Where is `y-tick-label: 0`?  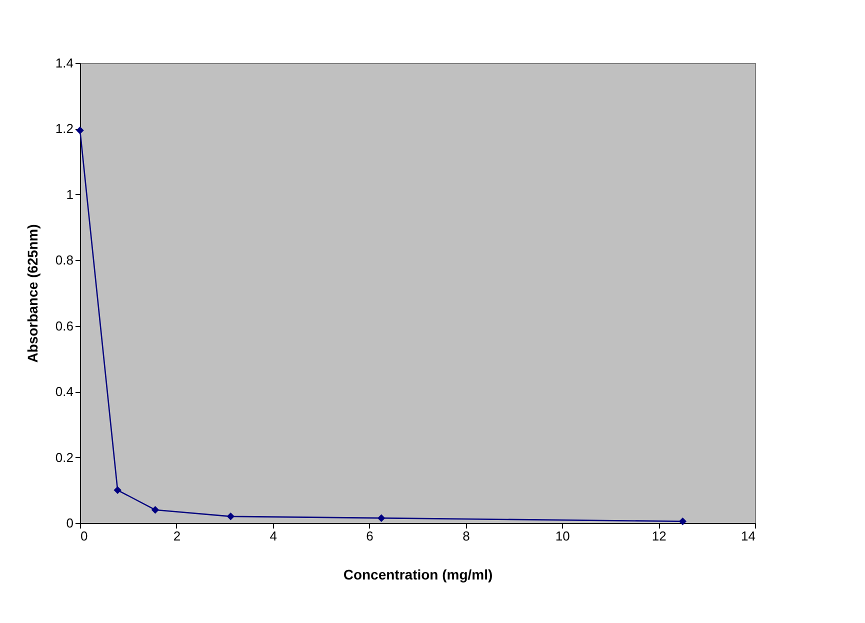
y-tick-label: 0 is located at coordinates (70, 523).